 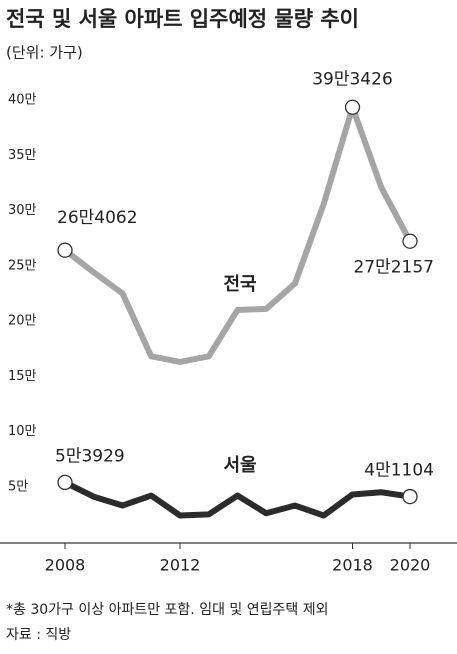 What do you see at coordinates (22, 431) in the screenshot?
I see `y-tick-label: 10만` at bounding box center [22, 431].